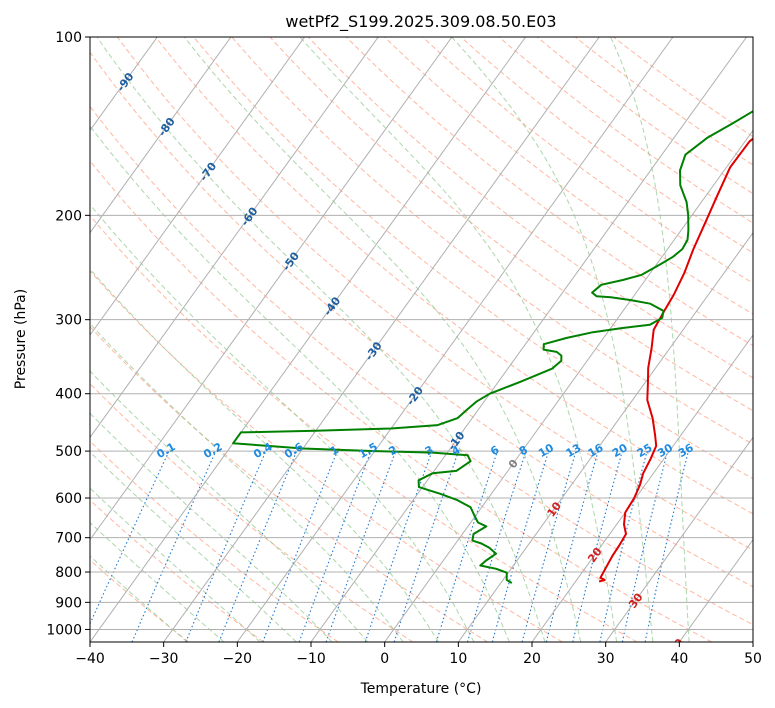  What do you see at coordinates (458, 659) in the screenshot?
I see `x-tick-label: 10` at bounding box center [458, 659].